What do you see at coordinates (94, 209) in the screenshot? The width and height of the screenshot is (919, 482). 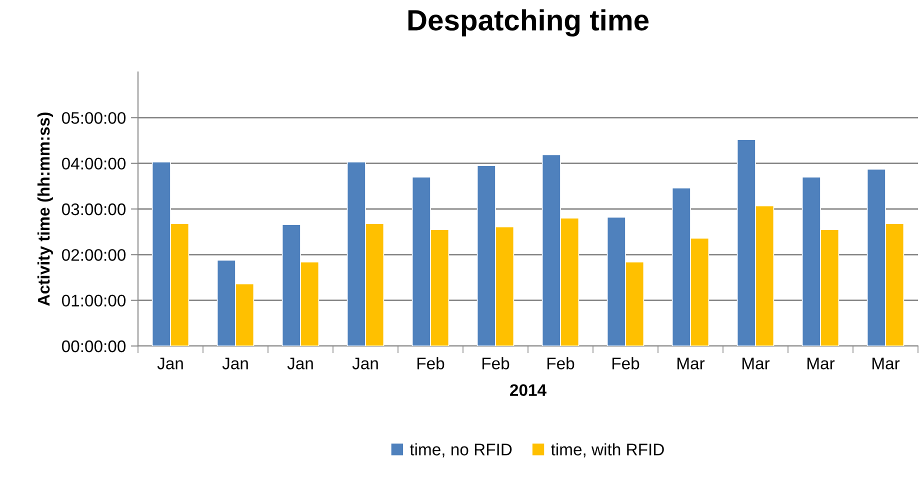 I see `y-tick-label: 03:00:00` at bounding box center [94, 209].